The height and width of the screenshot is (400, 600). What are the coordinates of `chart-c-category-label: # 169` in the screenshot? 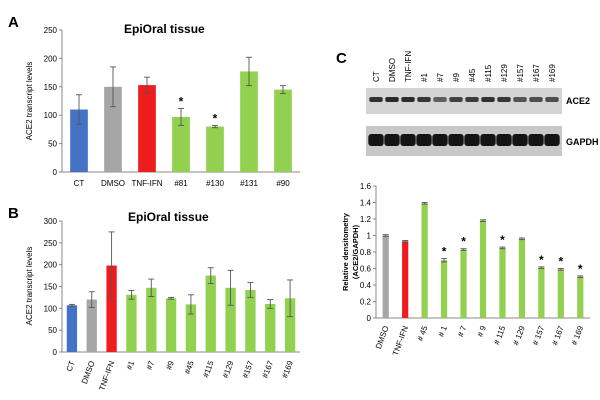 It's located at (577, 335).